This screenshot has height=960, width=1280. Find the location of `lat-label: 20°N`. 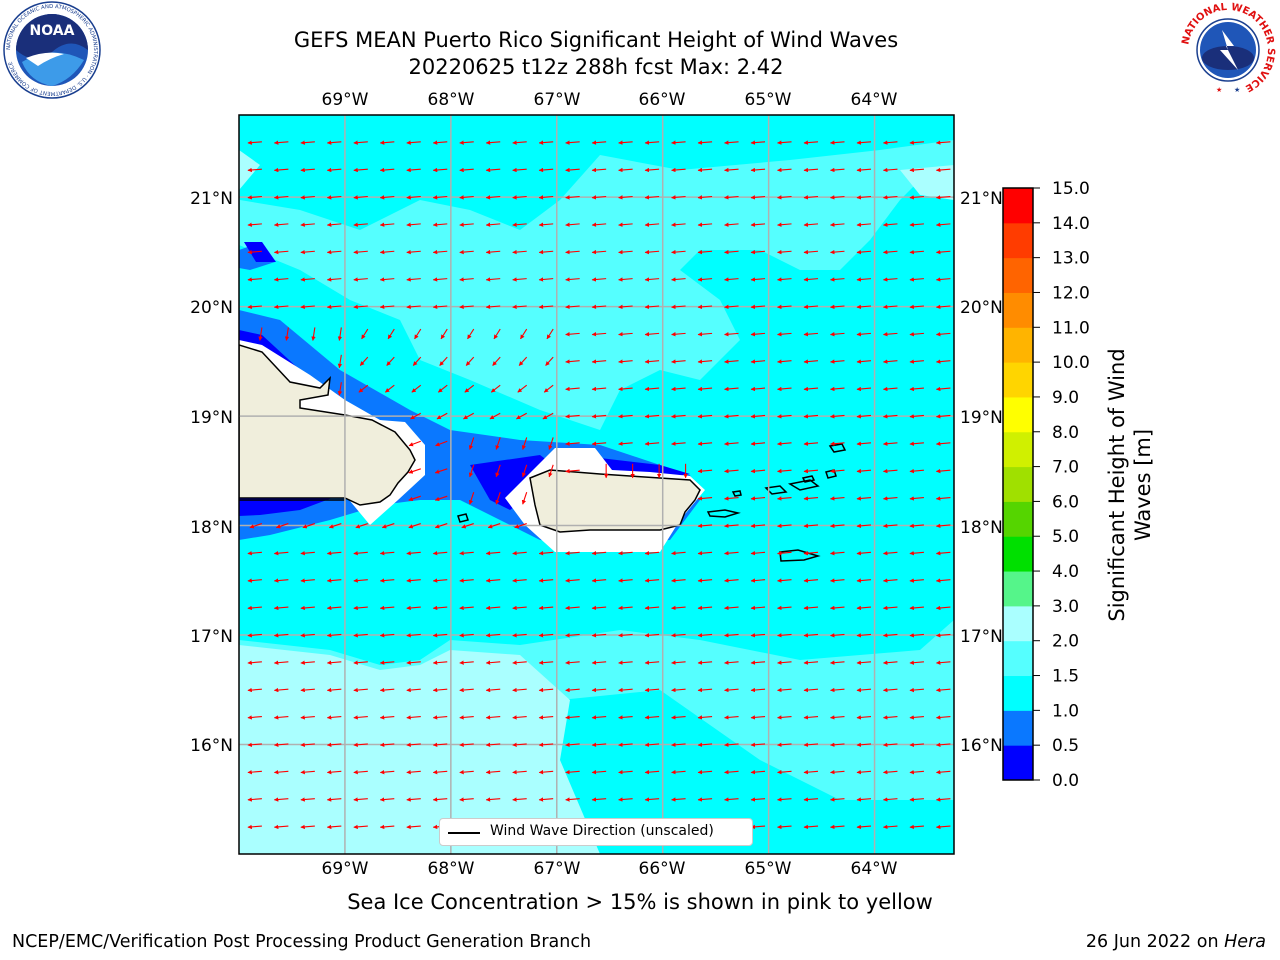

lat-label: 20°N is located at coordinates (211, 308).